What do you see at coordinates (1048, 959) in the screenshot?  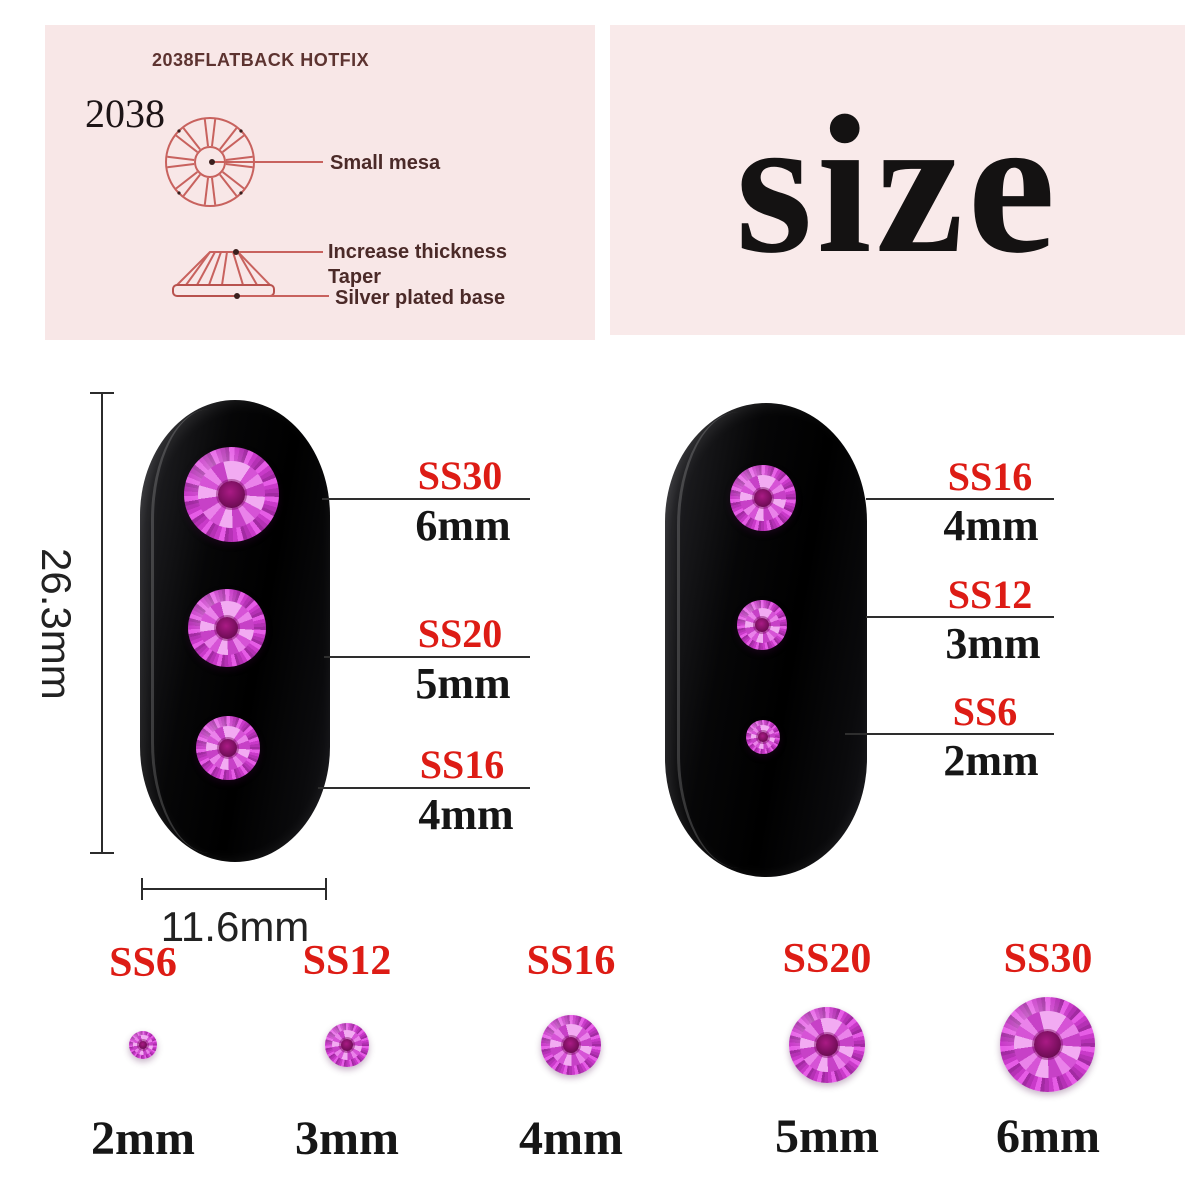 I see `size-row-code: SS30` at bounding box center [1048, 959].